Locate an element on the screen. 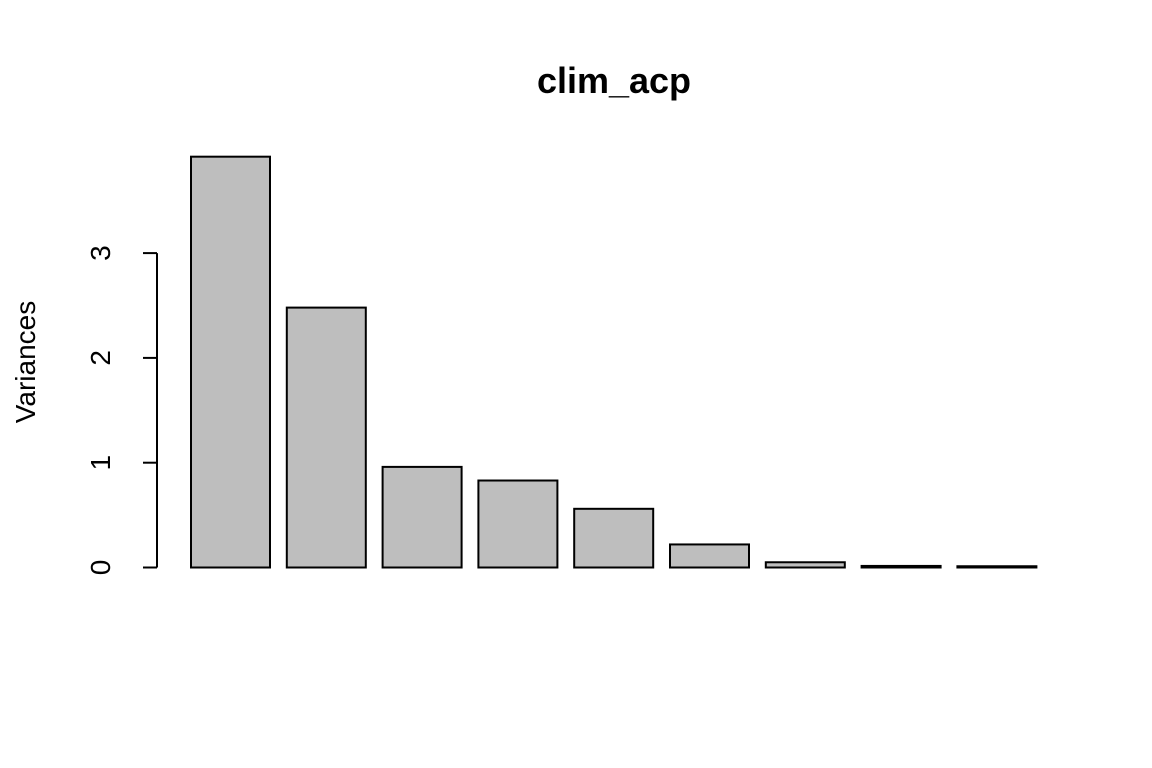 Image resolution: width=1152 pixels, height=768 pixels. y-tick-label-0: 0 is located at coordinates (100, 568).